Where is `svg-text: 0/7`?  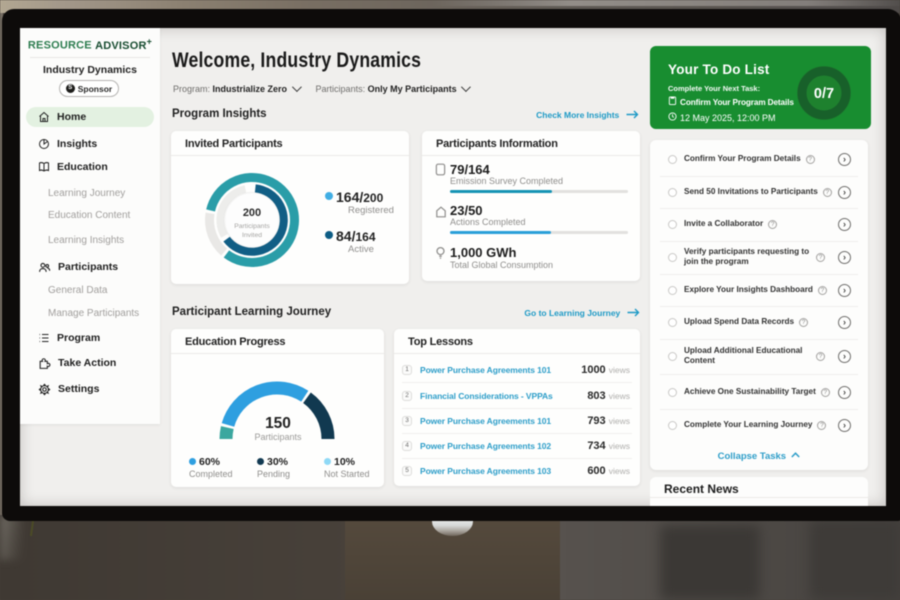
svg-text: 0/7 is located at coordinates (824, 94).